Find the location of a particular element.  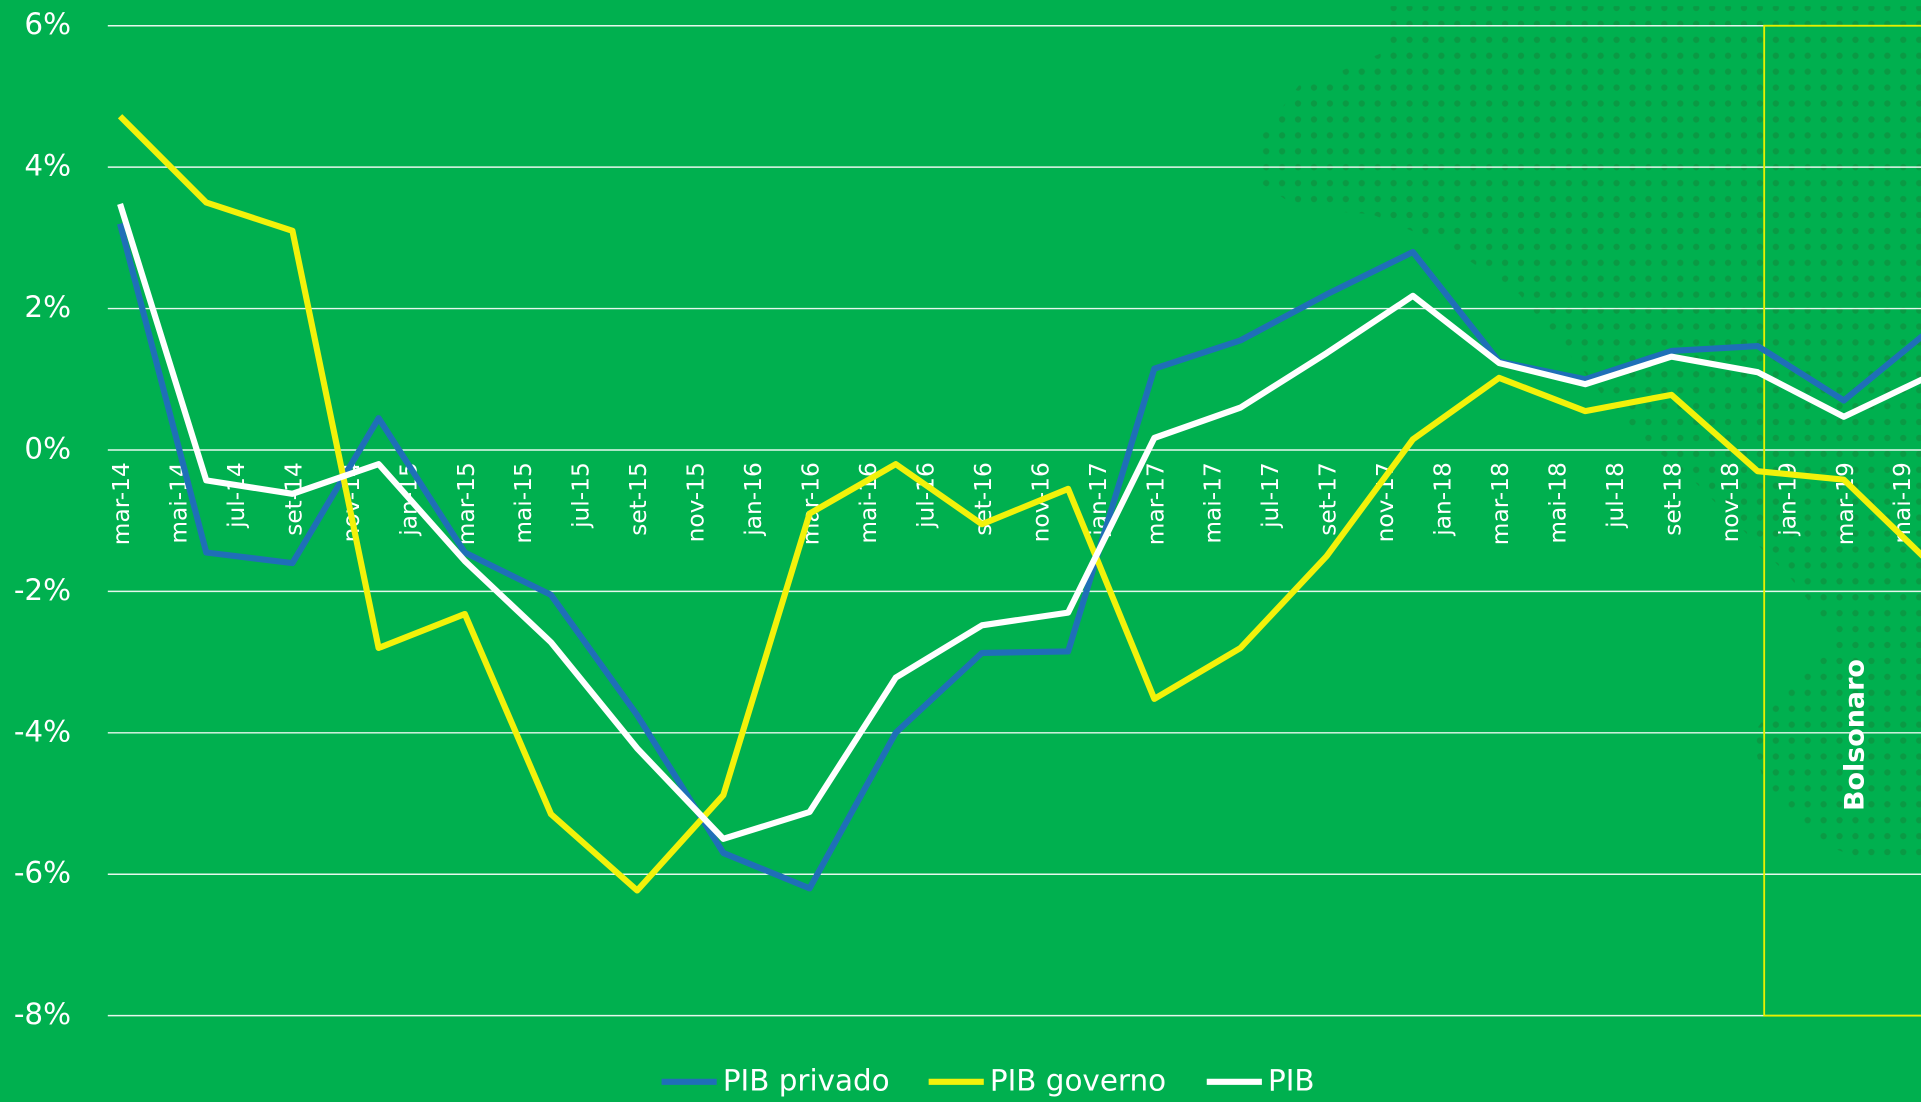

x-tick-label: mar-18 is located at coordinates (1500, 503).